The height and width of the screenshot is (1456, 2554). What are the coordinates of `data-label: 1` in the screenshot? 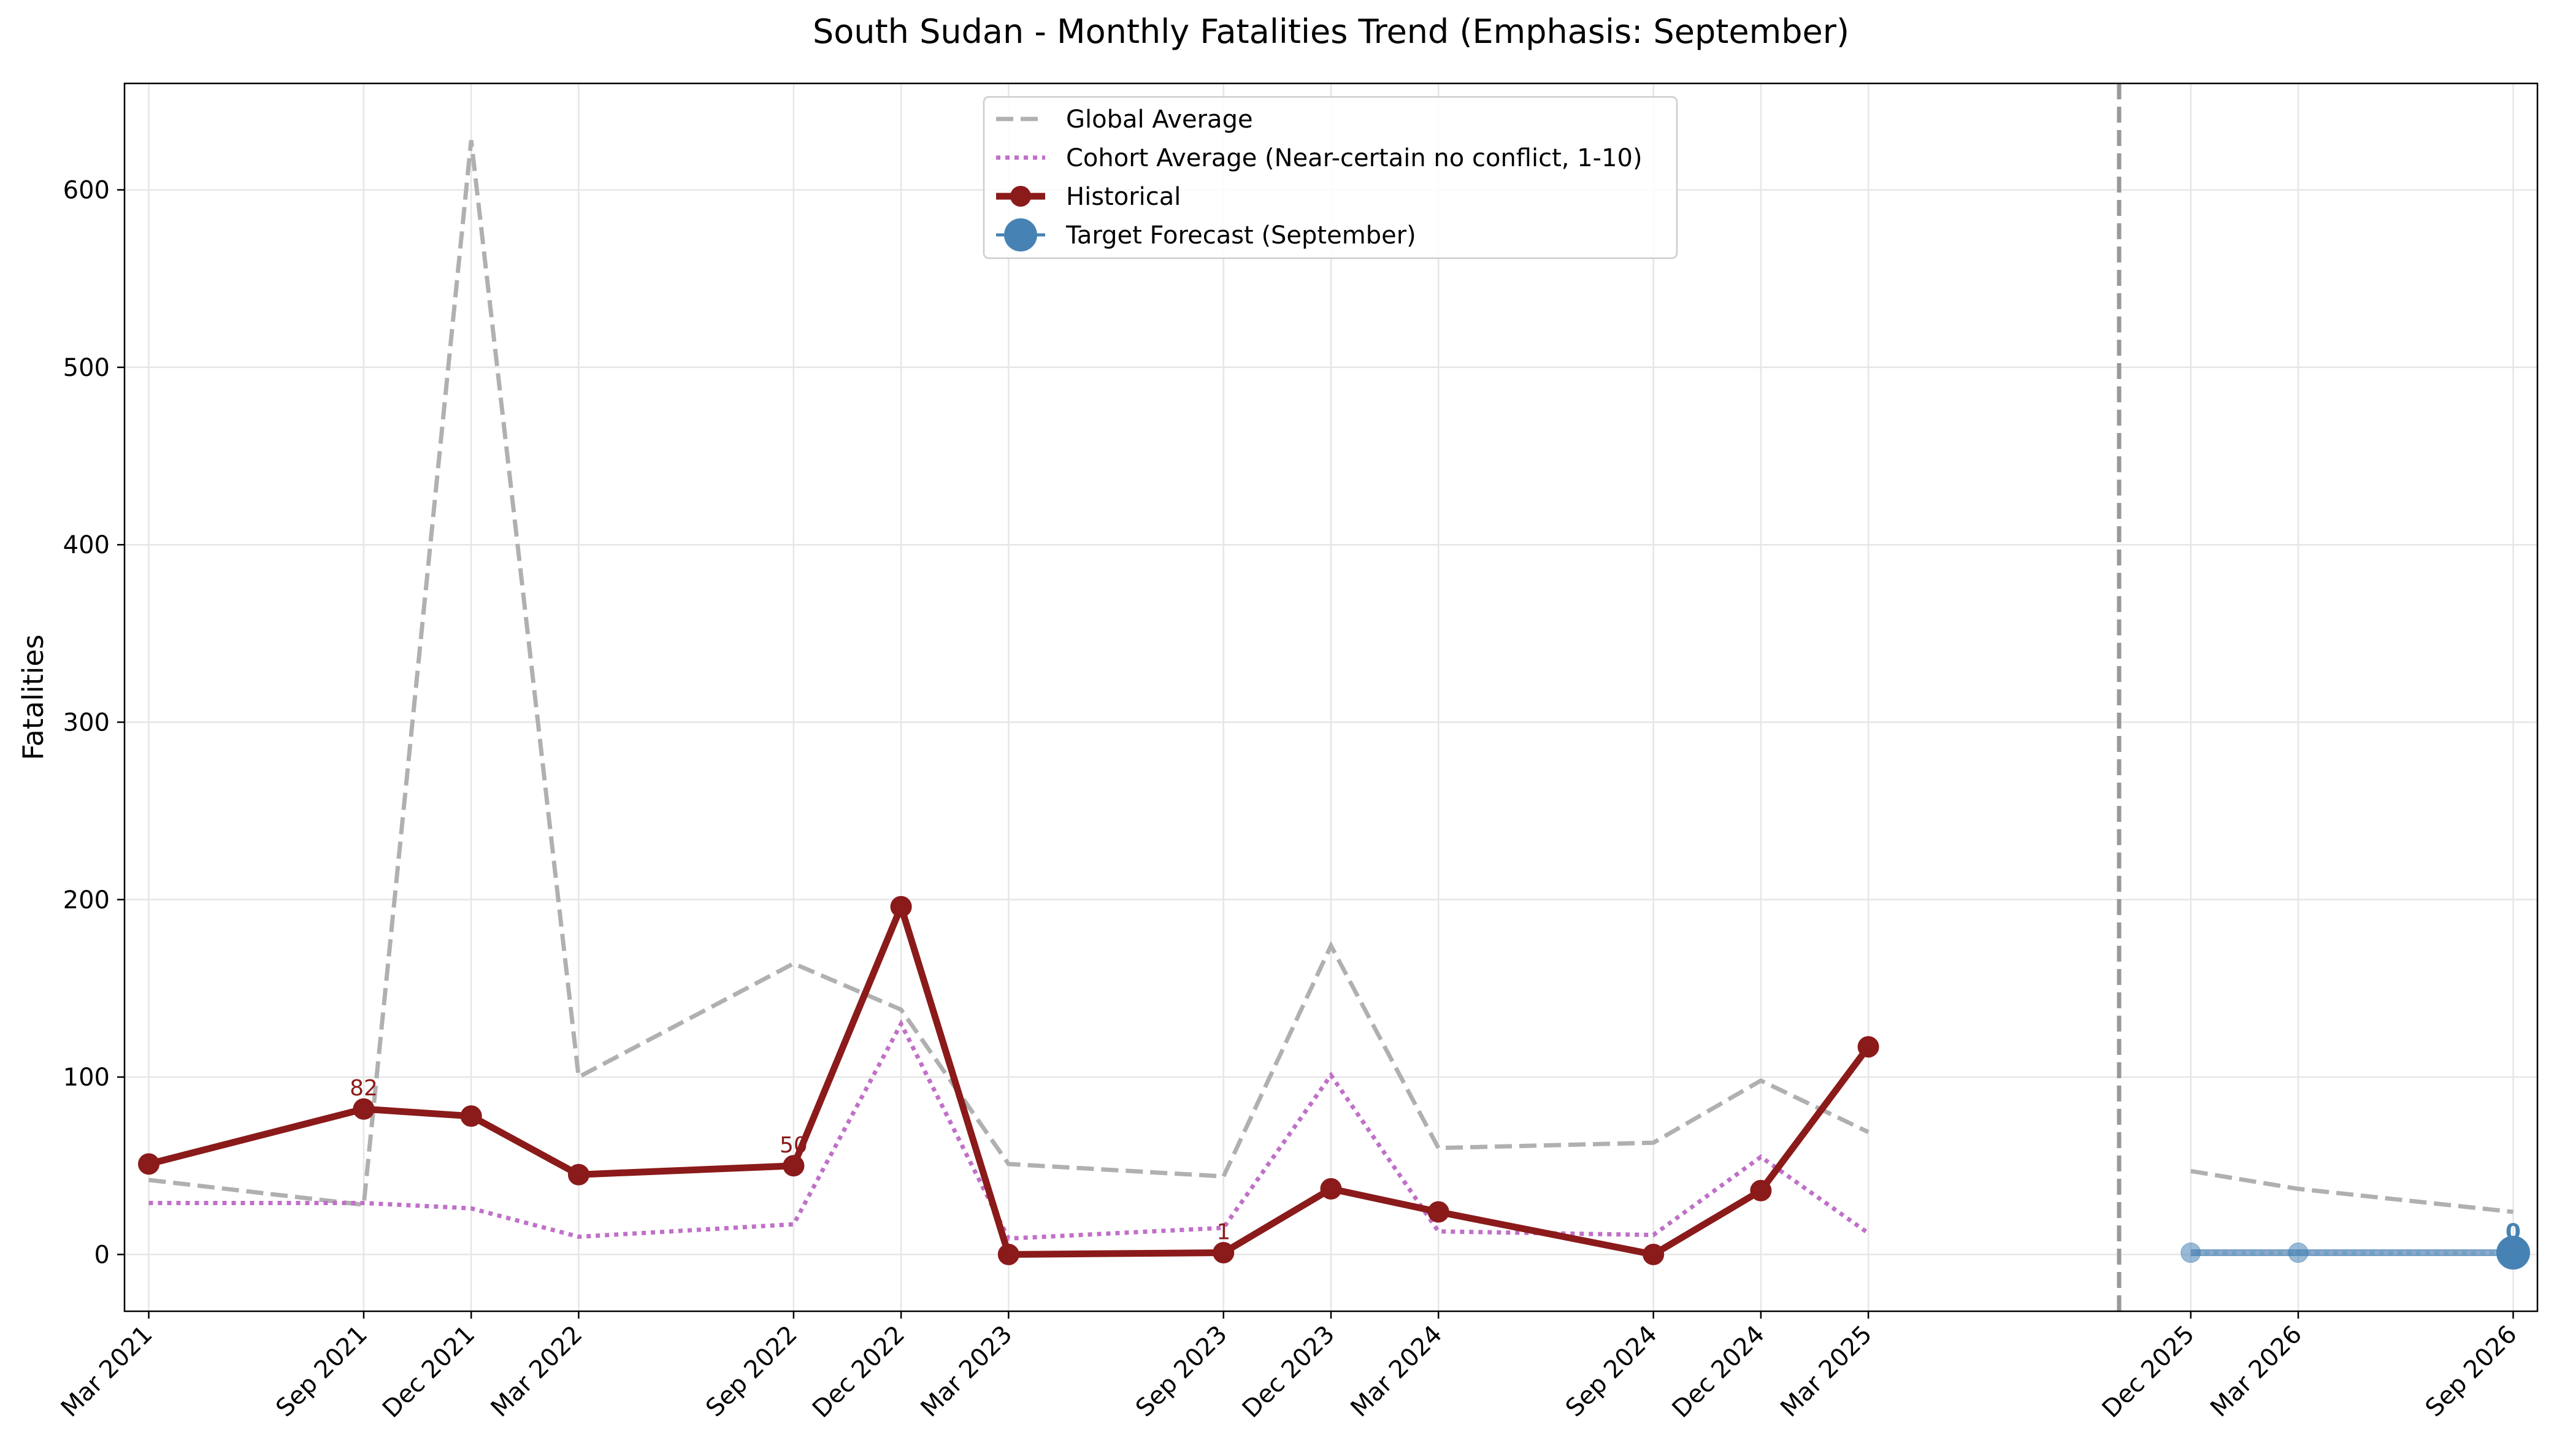 It's located at (1223, 1232).